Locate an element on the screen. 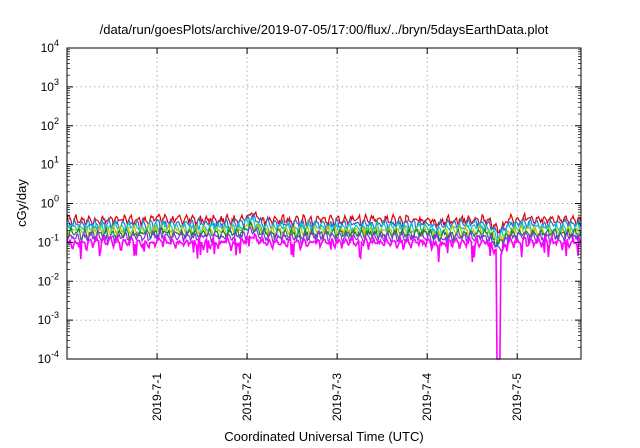 The height and width of the screenshot is (448, 640). y-axis-title: cGy/day is located at coordinates (21, 203).